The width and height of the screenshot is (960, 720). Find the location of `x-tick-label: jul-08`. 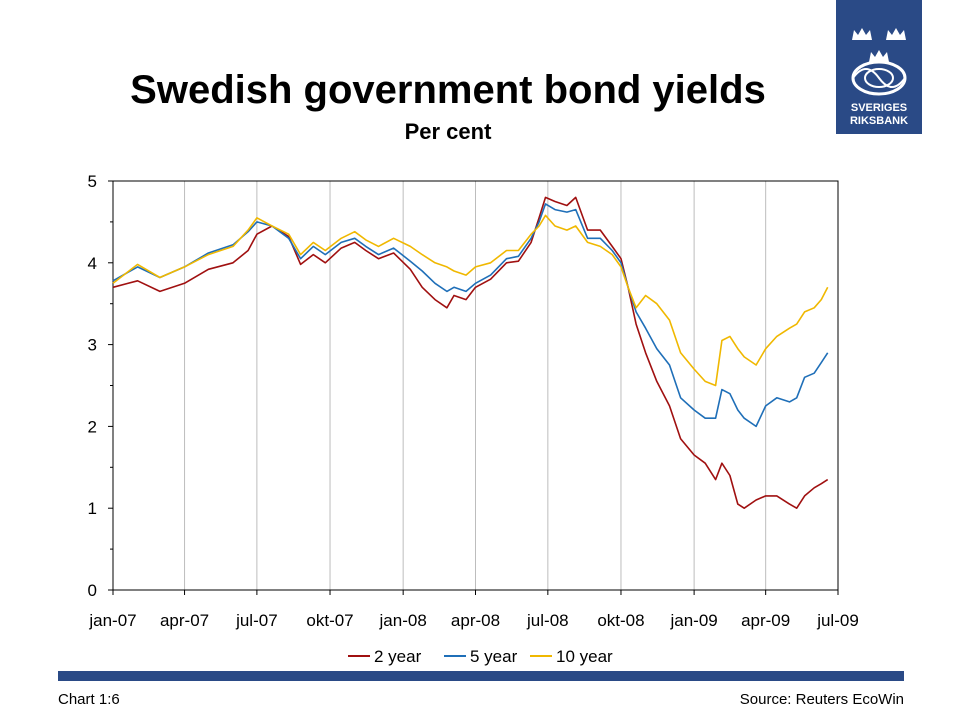

x-tick-label: jul-08 is located at coordinates (547, 620).